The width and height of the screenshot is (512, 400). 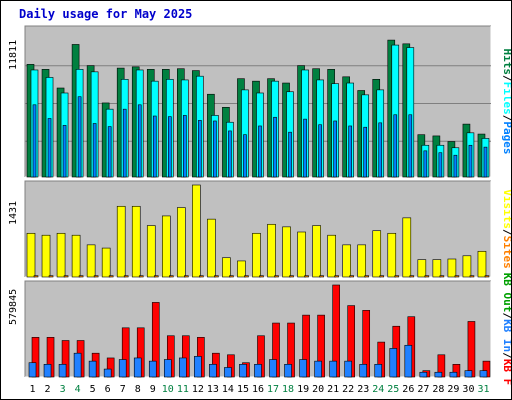 I want to click on legend-pages: Pages, so click(x=506, y=137).